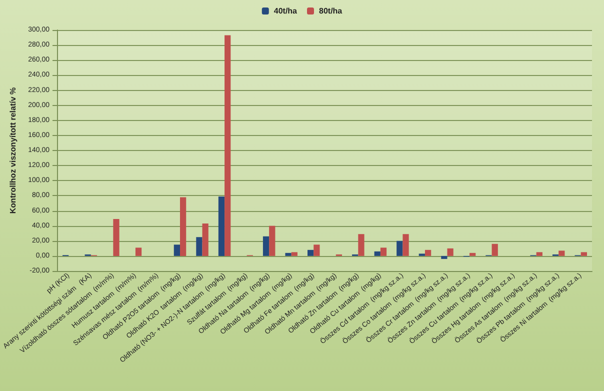 The image size is (604, 391). What do you see at coordinates (13, 150) in the screenshot?
I see `y-axis-title: Kontrollhoz viszonyított relatív %` at bounding box center [13, 150].